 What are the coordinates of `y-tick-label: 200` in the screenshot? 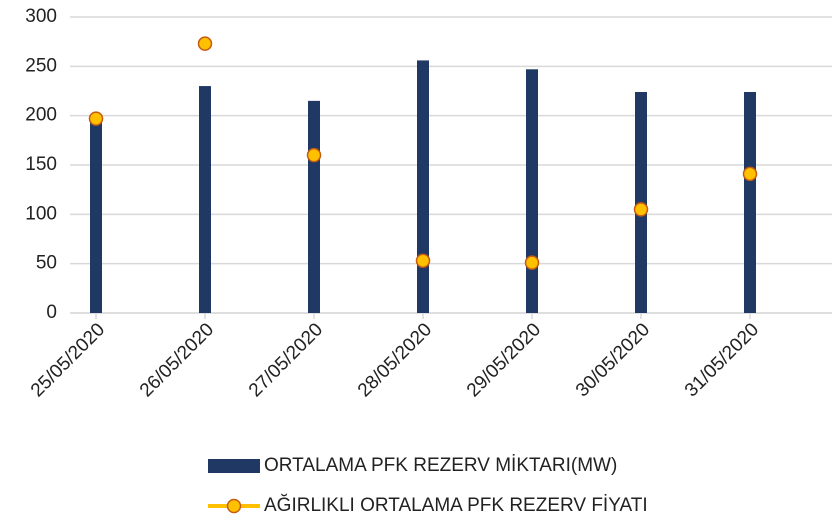 It's located at (41, 115).